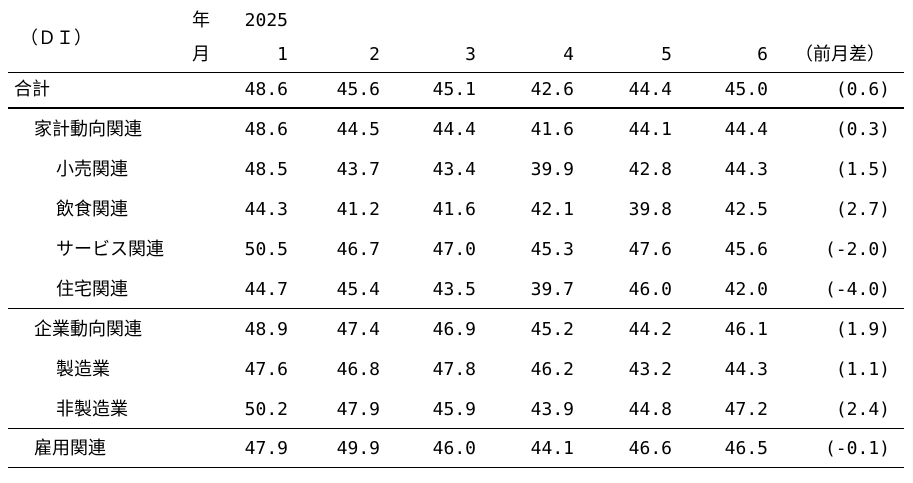  I want to click on value-cell: 39.9, so click(552, 169).